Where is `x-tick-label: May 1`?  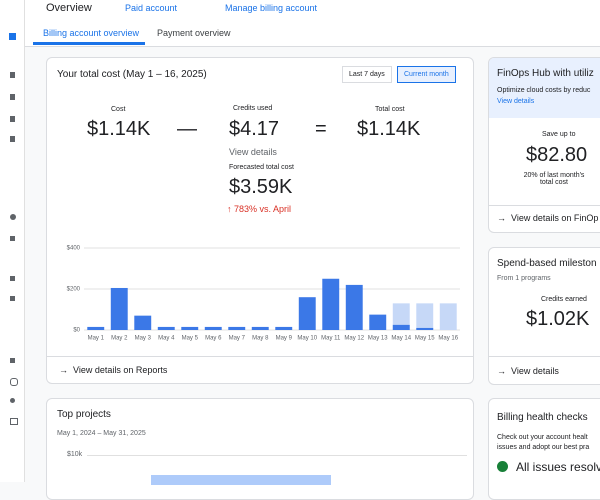
x-tick-label: May 1 is located at coordinates (96, 339).